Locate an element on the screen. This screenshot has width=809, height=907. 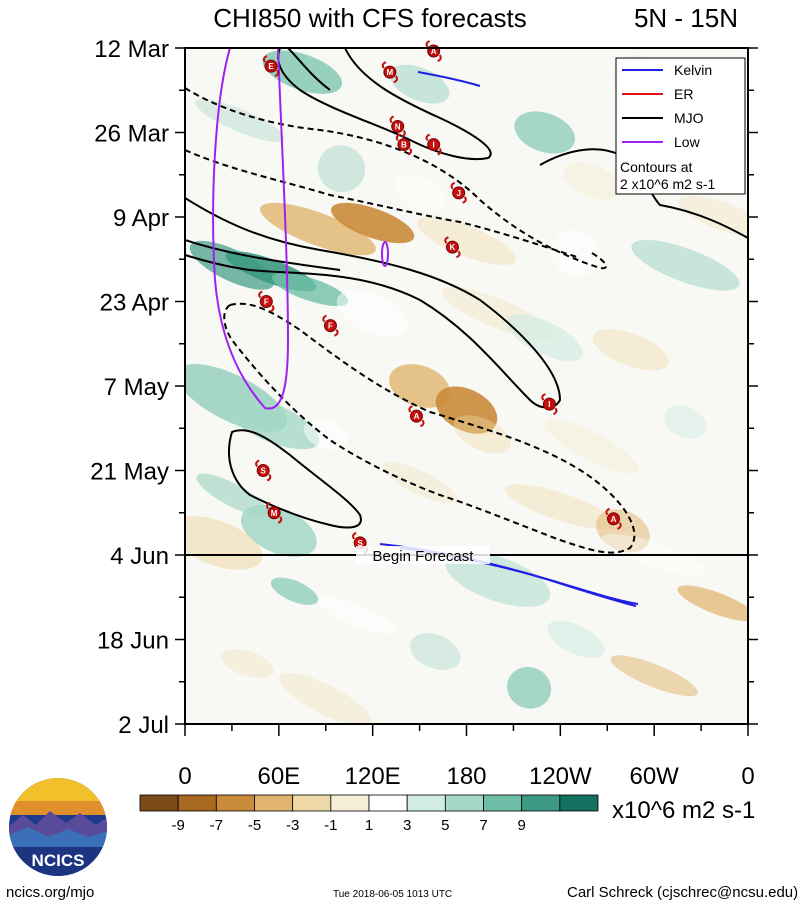
colorbar-unit: x10^6 m2 s-1 is located at coordinates (683, 810).